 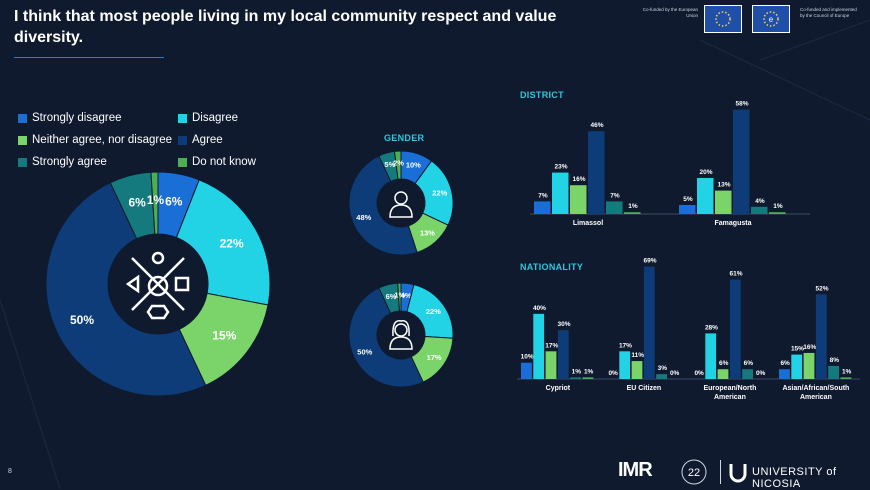 I want to click on footer-divider, so click(x=720, y=472).